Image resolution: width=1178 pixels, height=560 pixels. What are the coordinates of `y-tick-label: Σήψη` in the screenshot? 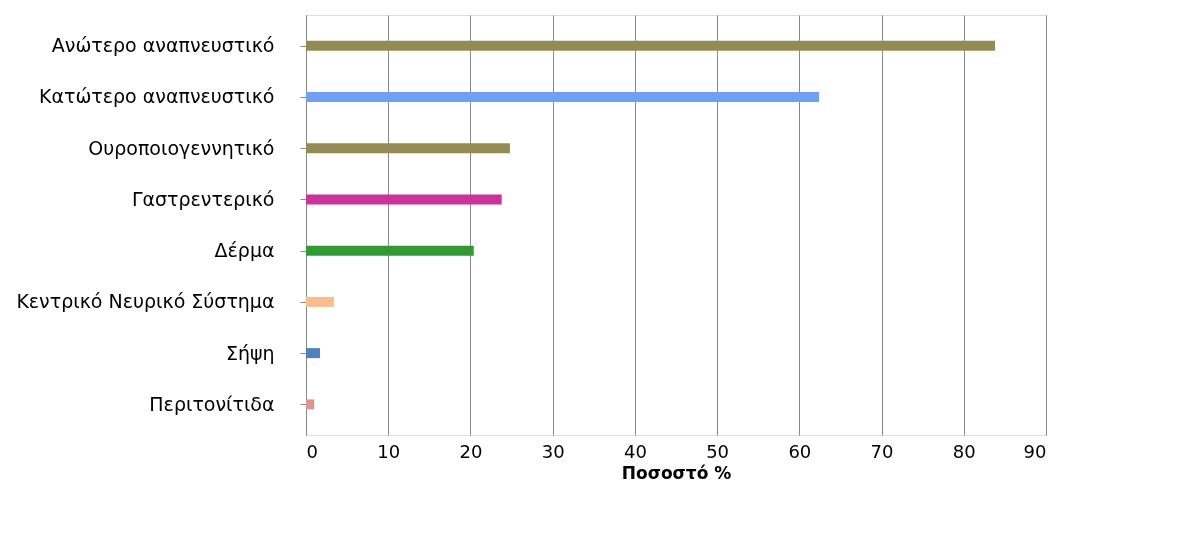 It's located at (250, 352).